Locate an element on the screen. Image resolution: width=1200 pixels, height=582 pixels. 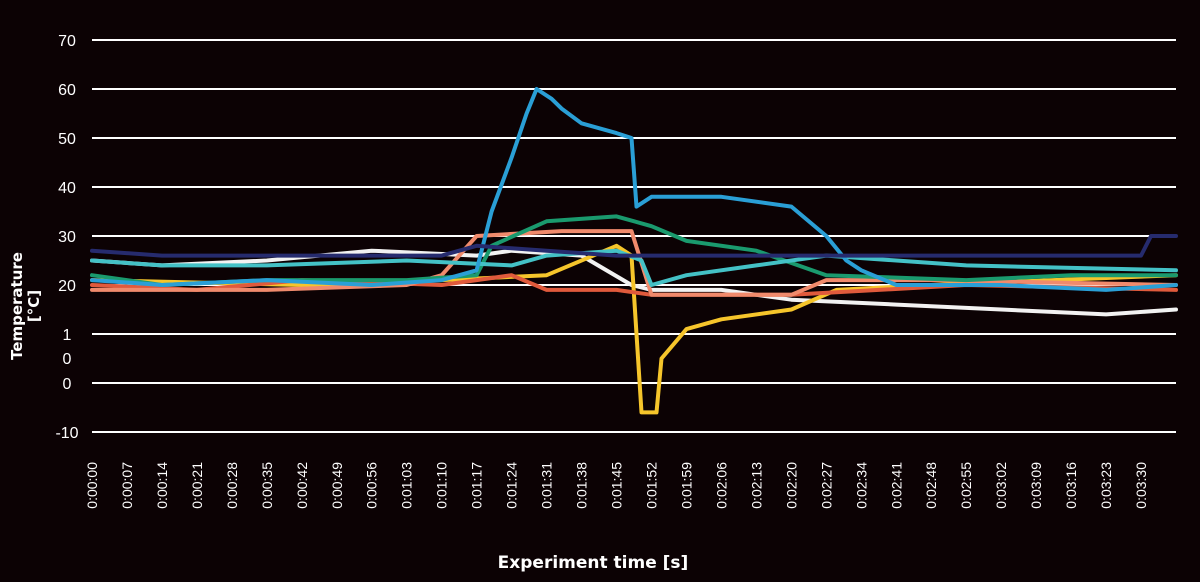
y-tick-label: 30 is located at coordinates (67, 237).